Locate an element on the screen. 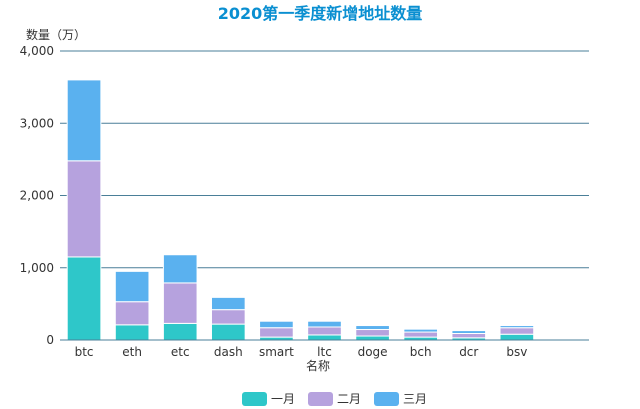  bar-dcr-三月 is located at coordinates (469, 332).